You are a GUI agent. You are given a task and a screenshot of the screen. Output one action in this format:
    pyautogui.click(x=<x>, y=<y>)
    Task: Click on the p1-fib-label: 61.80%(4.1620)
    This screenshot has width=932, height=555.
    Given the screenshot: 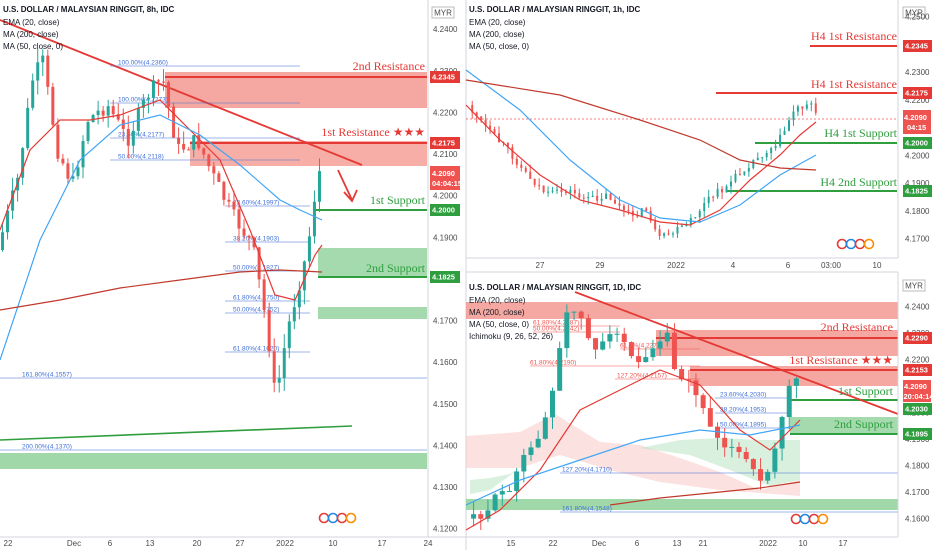 What is the action you would take?
    pyautogui.click(x=256, y=349)
    